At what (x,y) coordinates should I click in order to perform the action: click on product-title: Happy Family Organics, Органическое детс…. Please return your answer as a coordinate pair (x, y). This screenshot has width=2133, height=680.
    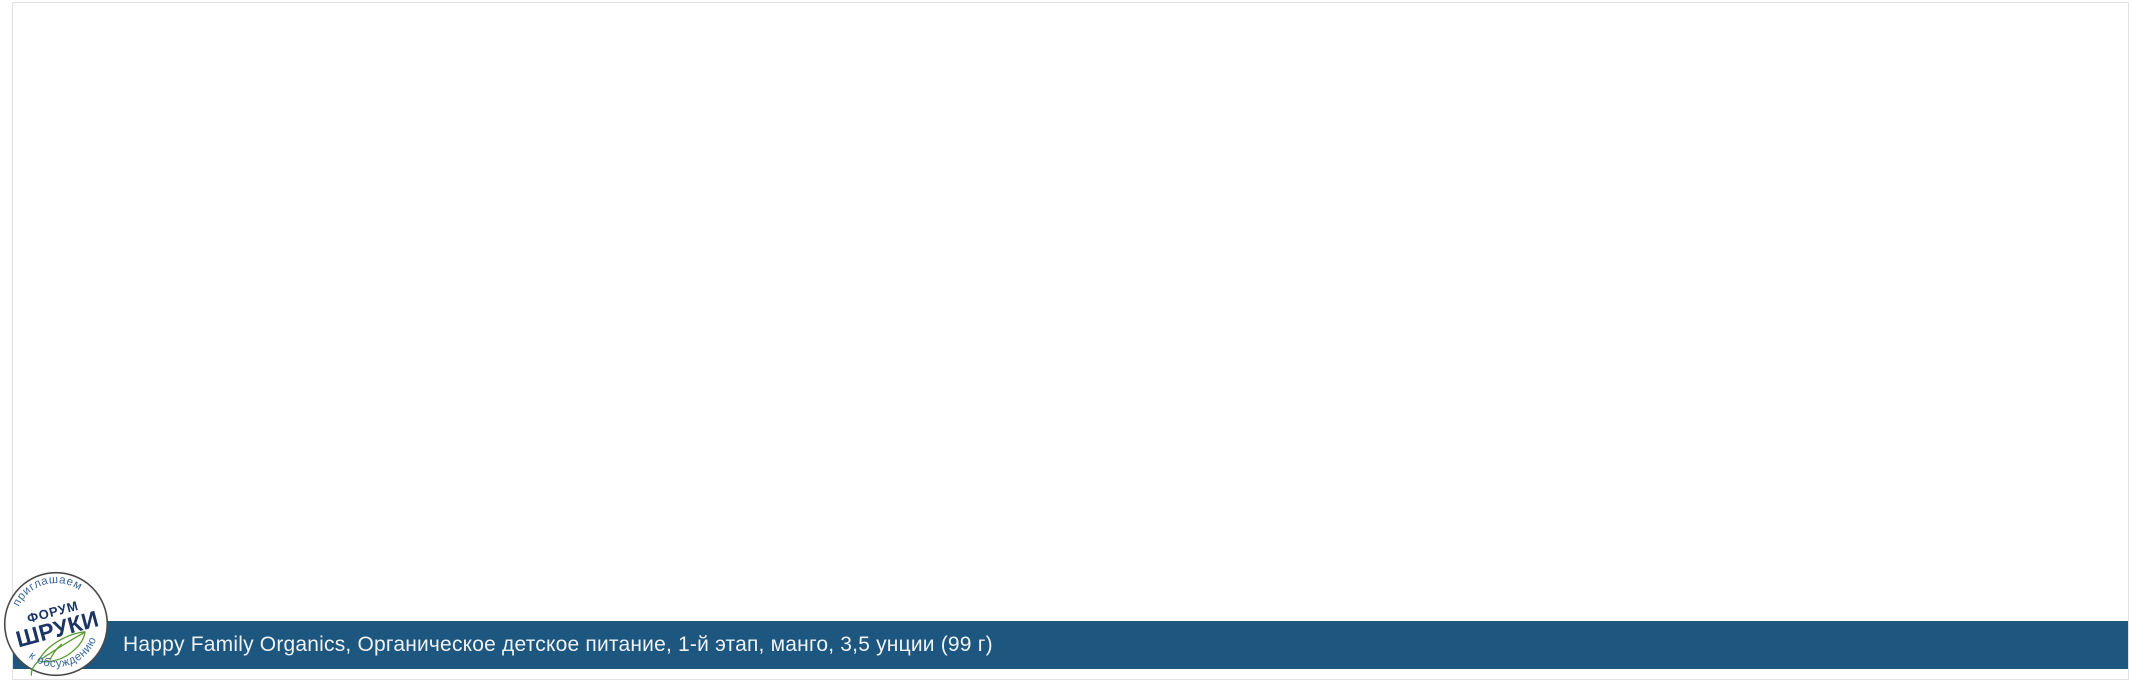
    Looking at the image, I should click on (558, 644).